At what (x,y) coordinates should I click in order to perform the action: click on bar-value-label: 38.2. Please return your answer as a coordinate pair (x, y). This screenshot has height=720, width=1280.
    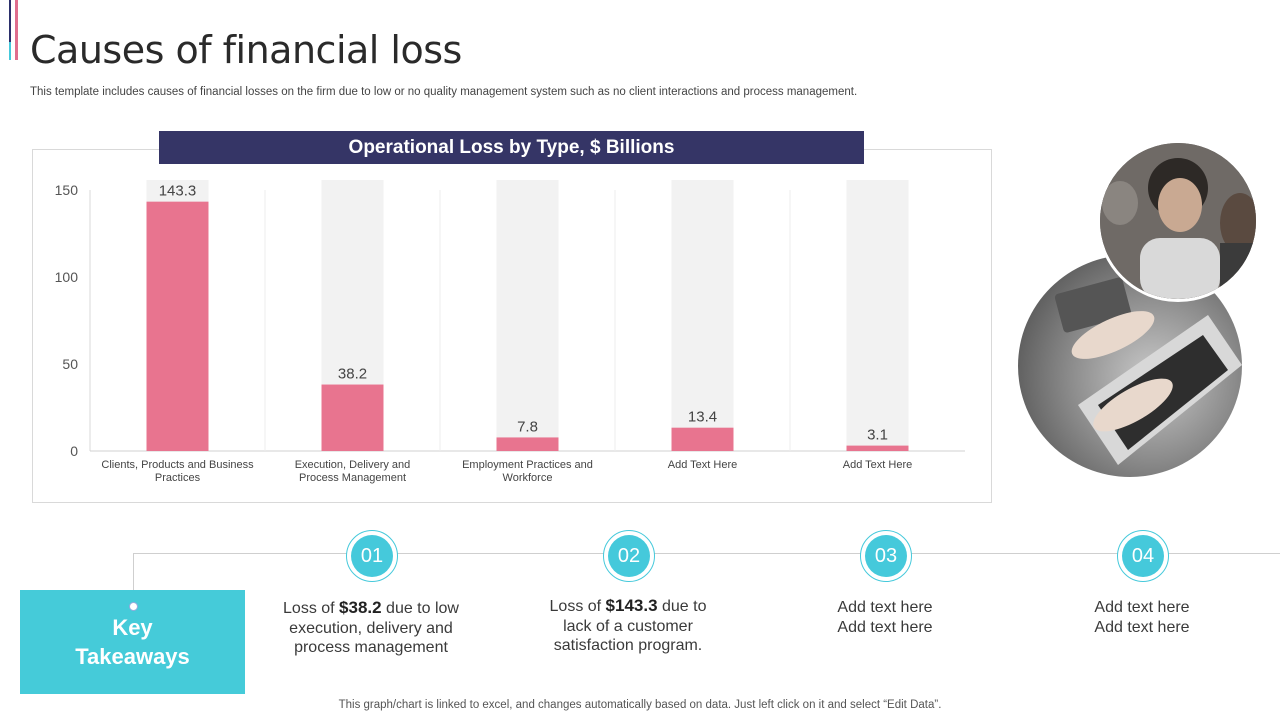
    Looking at the image, I should click on (352, 374).